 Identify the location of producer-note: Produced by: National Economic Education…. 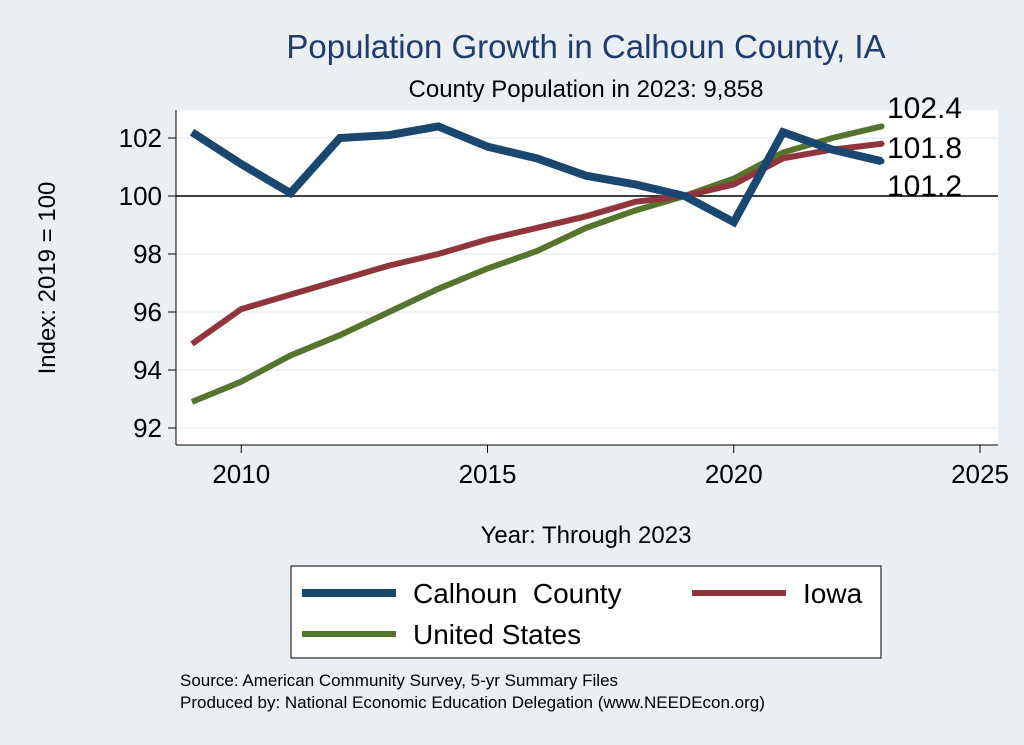
(472, 702).